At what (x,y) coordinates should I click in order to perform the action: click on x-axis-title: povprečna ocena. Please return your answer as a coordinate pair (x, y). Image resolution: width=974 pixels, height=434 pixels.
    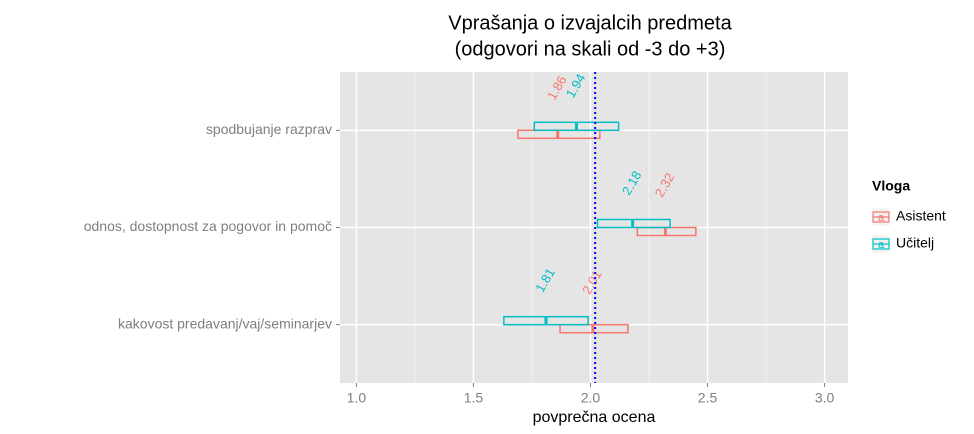
    Looking at the image, I should click on (594, 417).